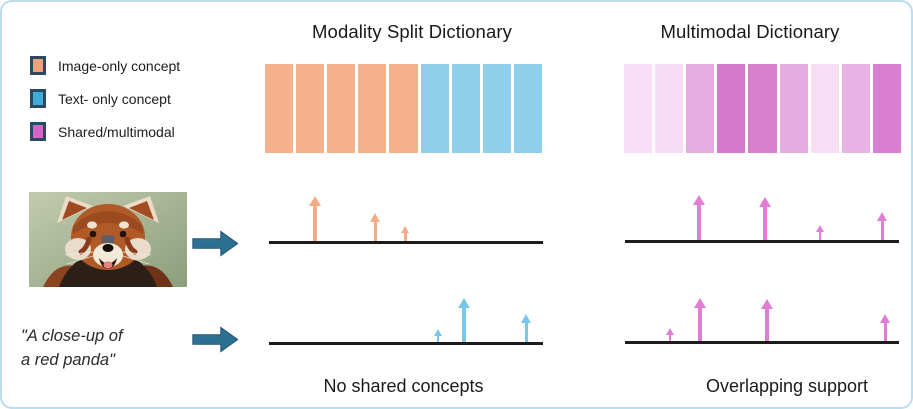 Image resolution: width=913 pixels, height=409 pixels. I want to click on legend-label: Shared/multimodal, so click(116, 131).